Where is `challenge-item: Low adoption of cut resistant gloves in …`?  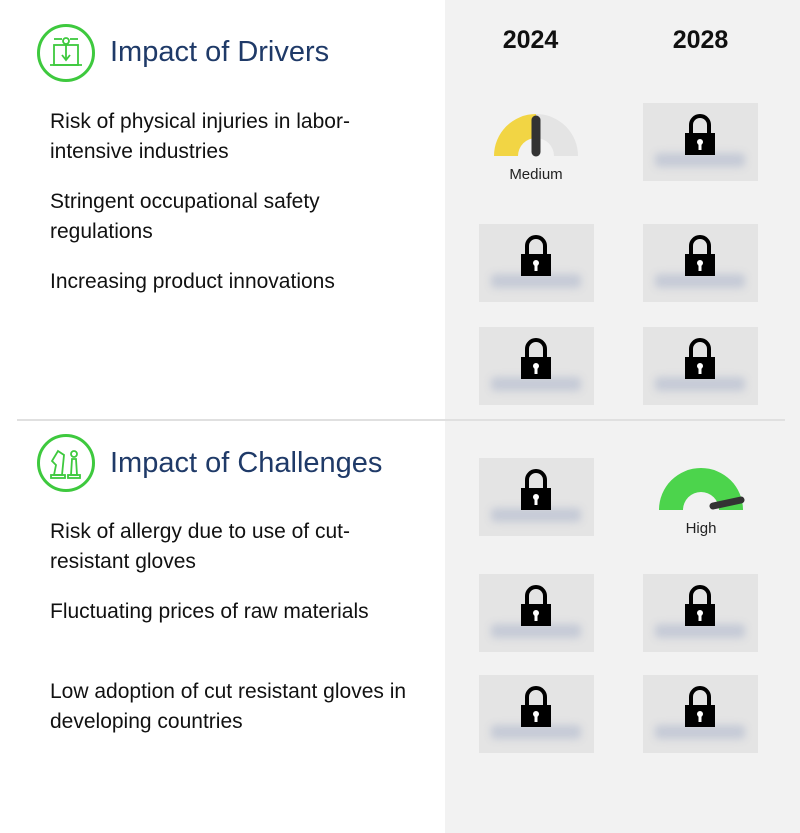 challenge-item: Low adoption of cut resistant gloves in … is located at coordinates (228, 706).